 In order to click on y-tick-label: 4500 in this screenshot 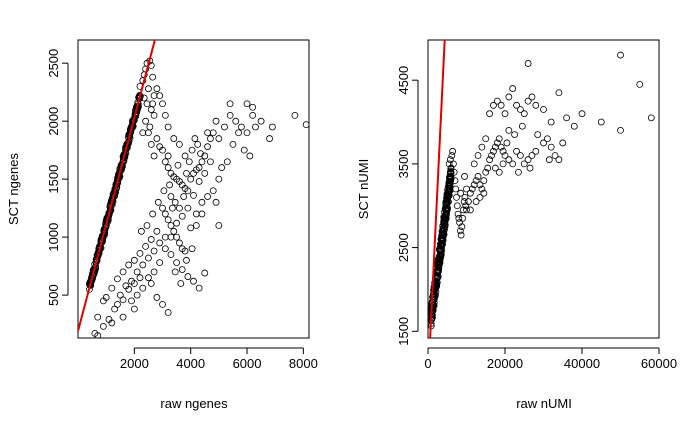, I will do `click(403, 80)`.